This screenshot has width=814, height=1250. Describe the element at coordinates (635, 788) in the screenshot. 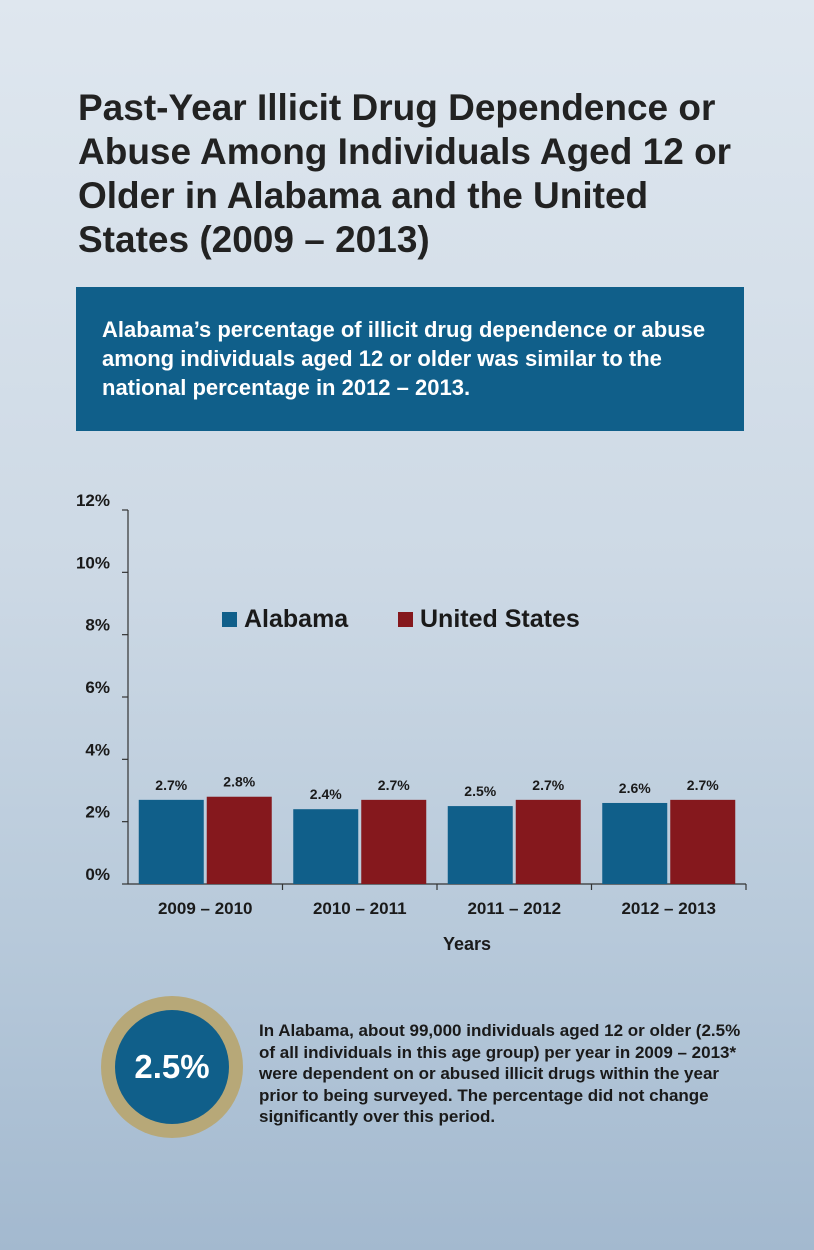

I see `data-label: 2.6%` at that location.